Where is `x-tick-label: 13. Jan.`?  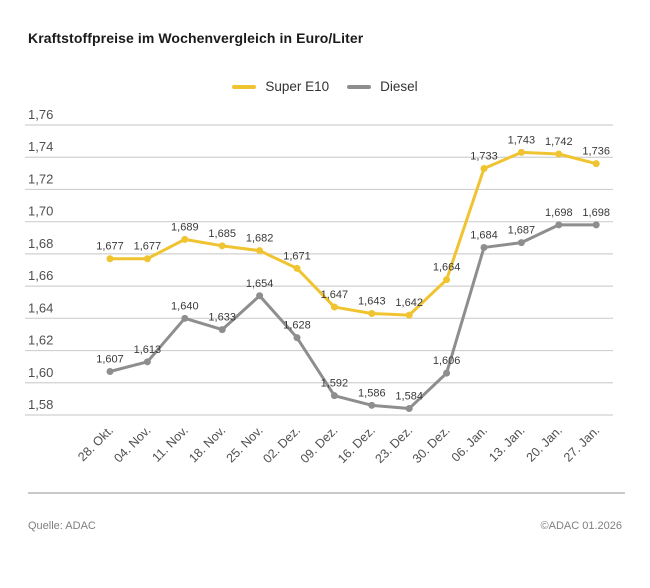
x-tick-label: 13. Jan. is located at coordinates (506, 443).